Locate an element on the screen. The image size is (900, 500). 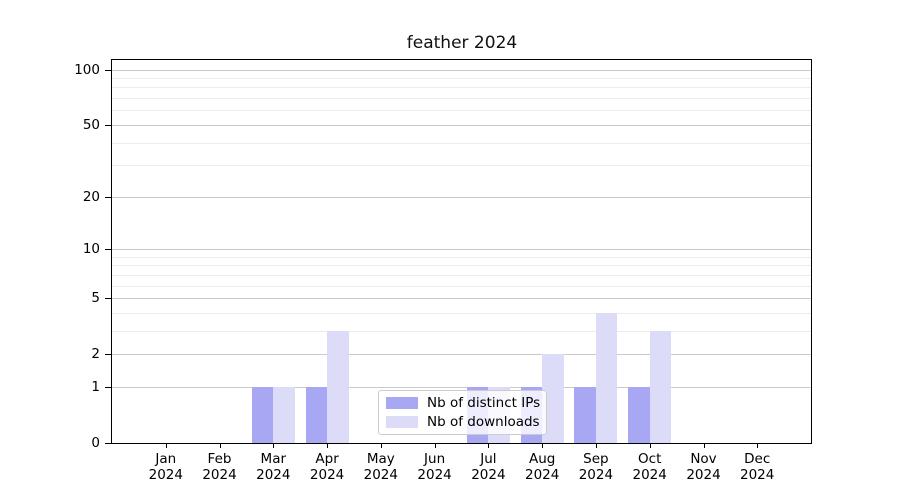
bar-downloads-apr is located at coordinates (338, 386).